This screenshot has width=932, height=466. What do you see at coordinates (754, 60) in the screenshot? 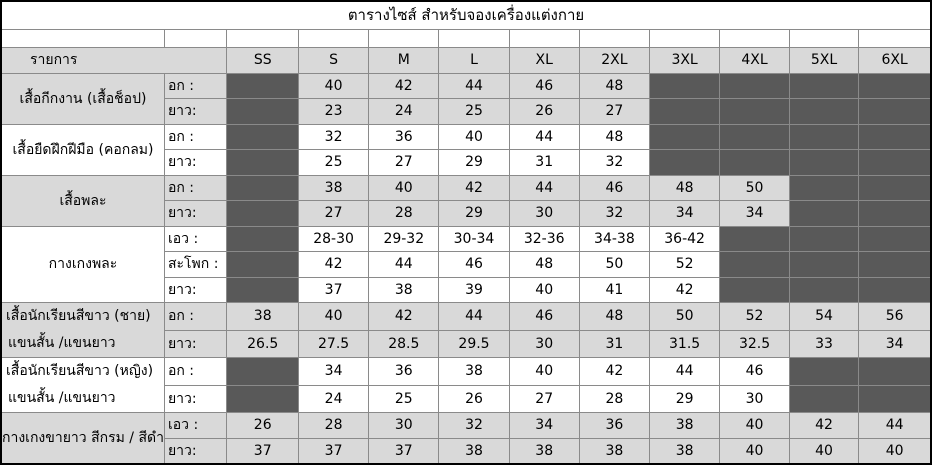
I see `header-size-4xl: 4XL` at bounding box center [754, 60].